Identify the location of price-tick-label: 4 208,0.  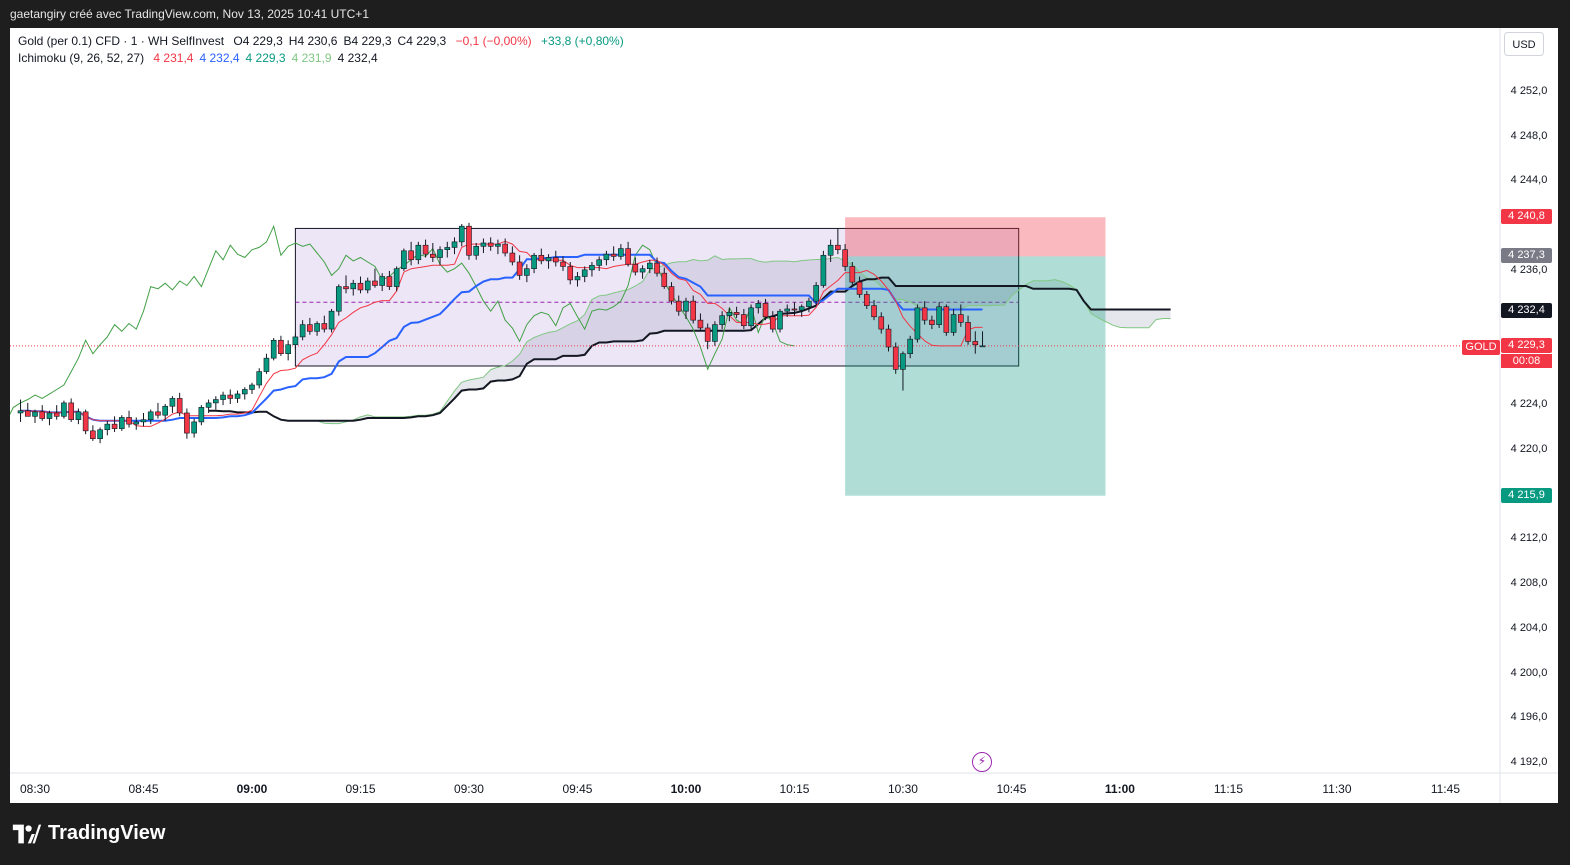
(1529, 583).